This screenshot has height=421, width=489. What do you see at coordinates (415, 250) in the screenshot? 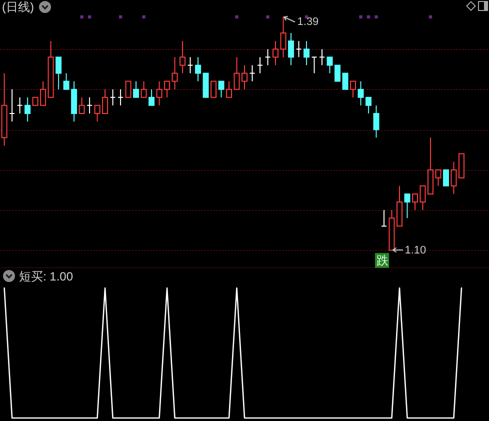
I see `annotation: 1.10` at bounding box center [415, 250].